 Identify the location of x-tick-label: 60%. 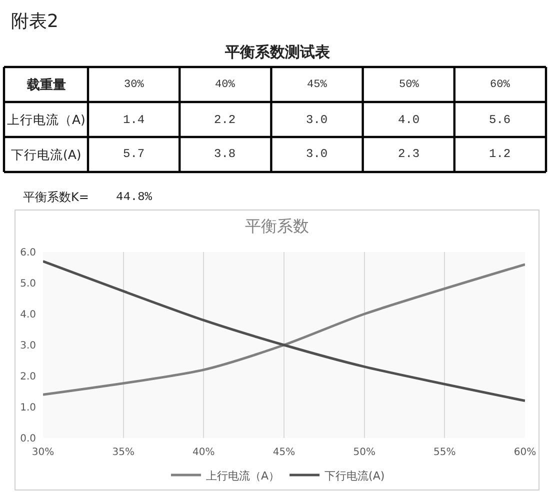
(525, 452).